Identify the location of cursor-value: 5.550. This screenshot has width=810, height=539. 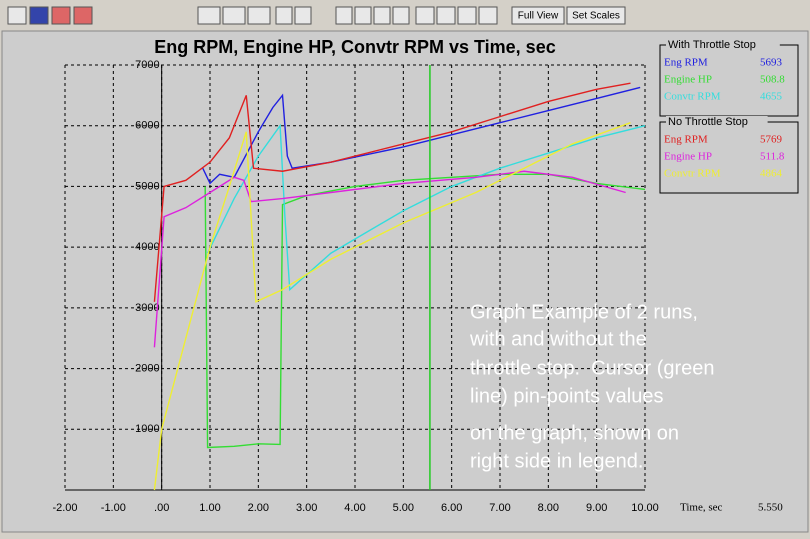
(770, 508).